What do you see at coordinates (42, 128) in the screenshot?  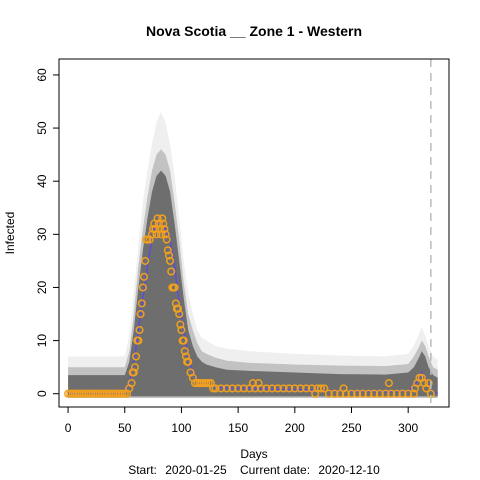 I see `y-tick-label: 50` at bounding box center [42, 128].